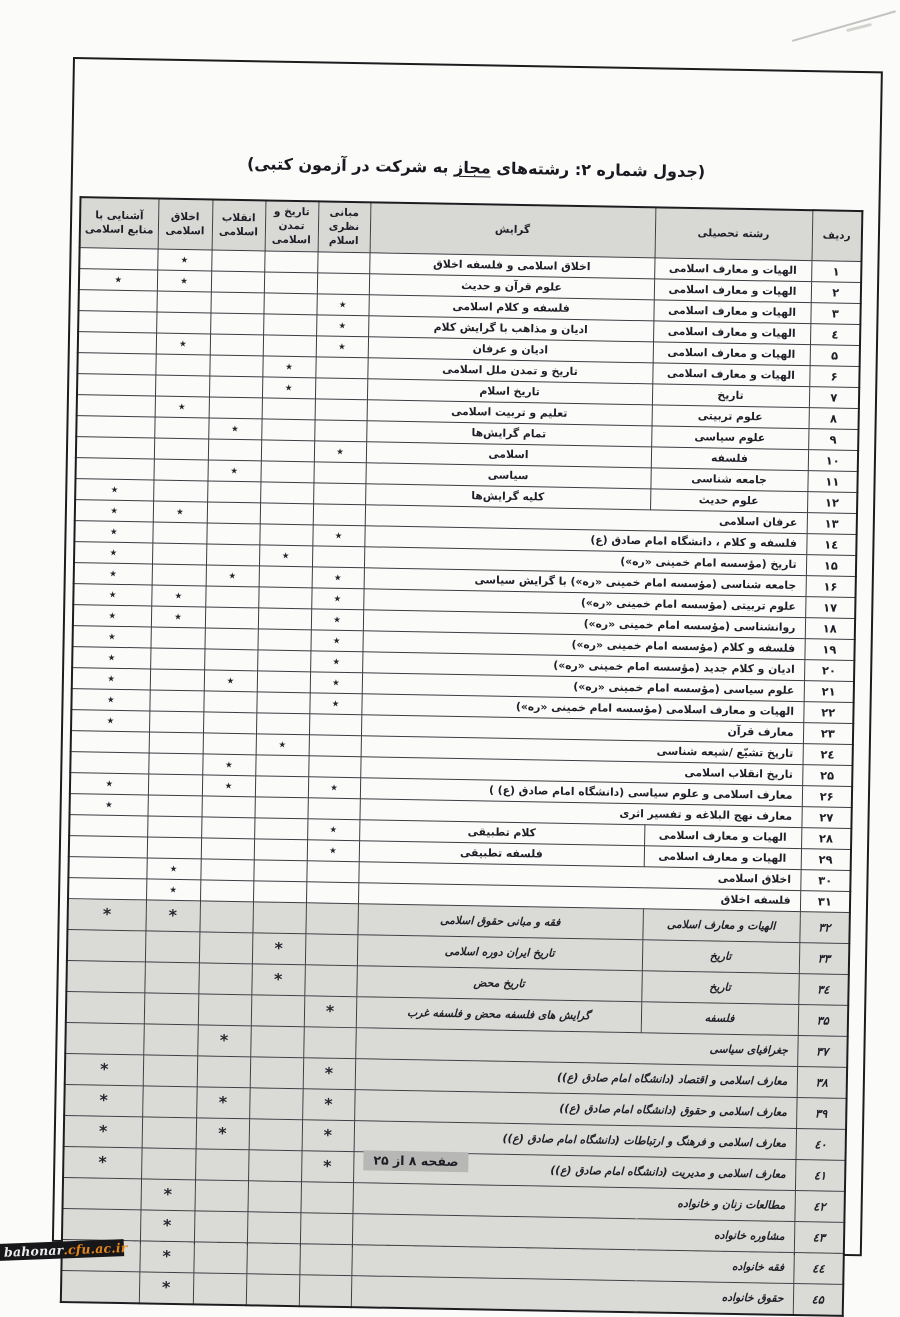 The image size is (900, 1317). What do you see at coordinates (829, 670) in the screenshot?
I see `row-number-cell: ۲۰` at bounding box center [829, 670].